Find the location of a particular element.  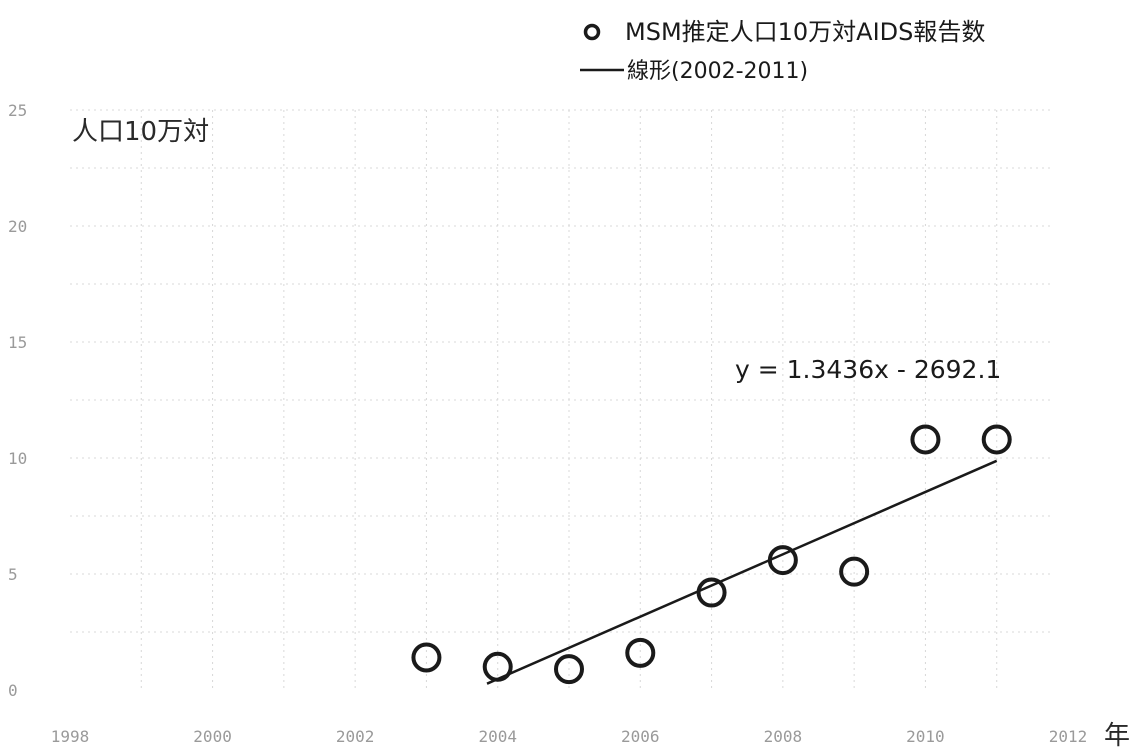

x-tick-labels: 1998 2000 2002 2004 2006 2008 2010 2012 is located at coordinates (569, 736).